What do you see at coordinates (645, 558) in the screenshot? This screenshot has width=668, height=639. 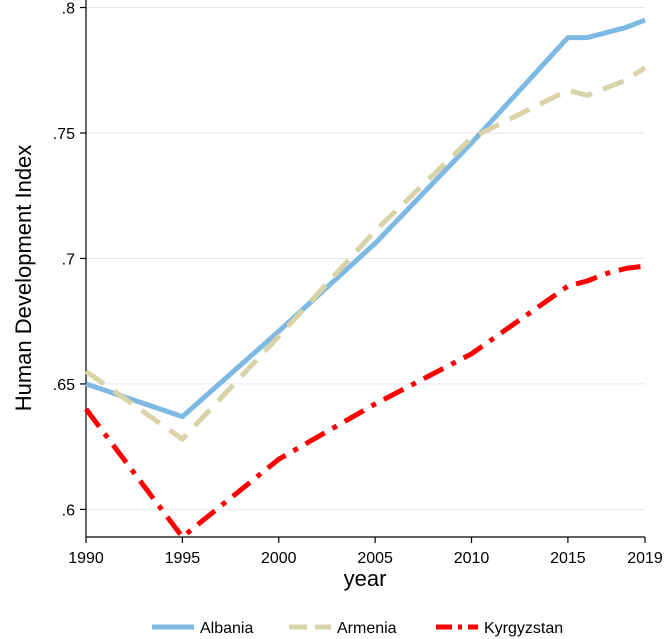 I see `x-tick-label: 2019` at bounding box center [645, 558].